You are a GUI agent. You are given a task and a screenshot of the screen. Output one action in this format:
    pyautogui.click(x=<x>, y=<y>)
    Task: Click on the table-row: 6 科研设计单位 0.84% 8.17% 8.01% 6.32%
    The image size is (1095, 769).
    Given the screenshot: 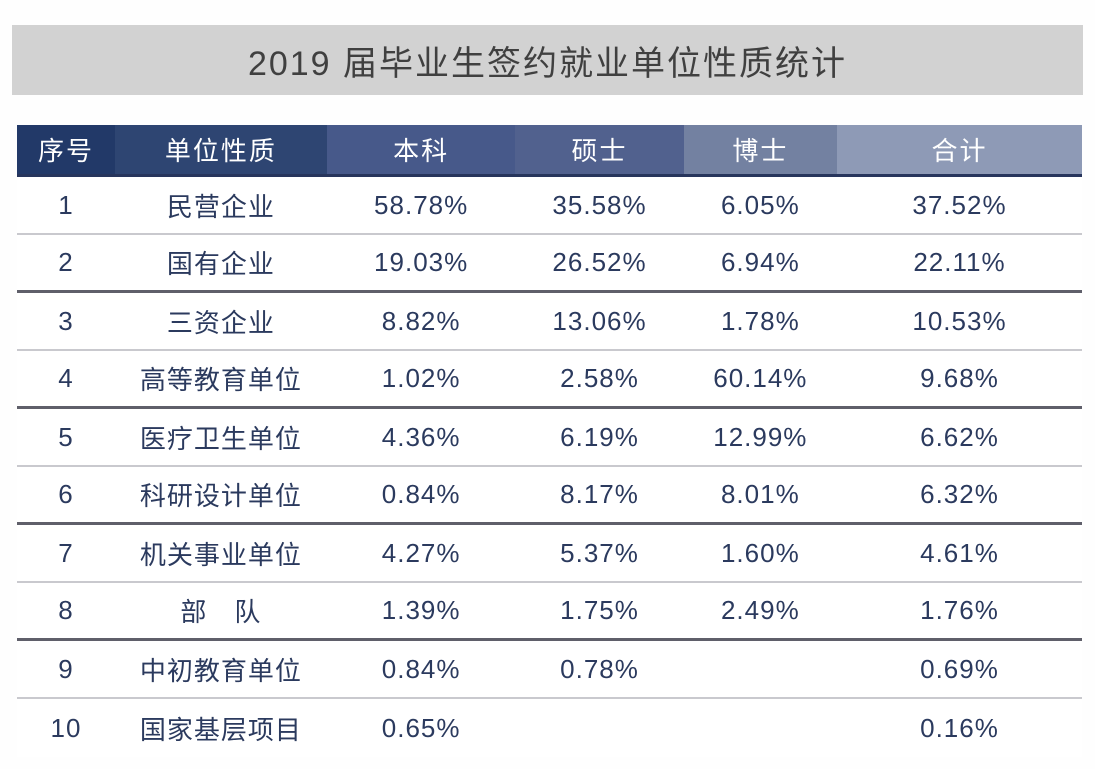 What is the action you would take?
    pyautogui.click(x=549, y=496)
    